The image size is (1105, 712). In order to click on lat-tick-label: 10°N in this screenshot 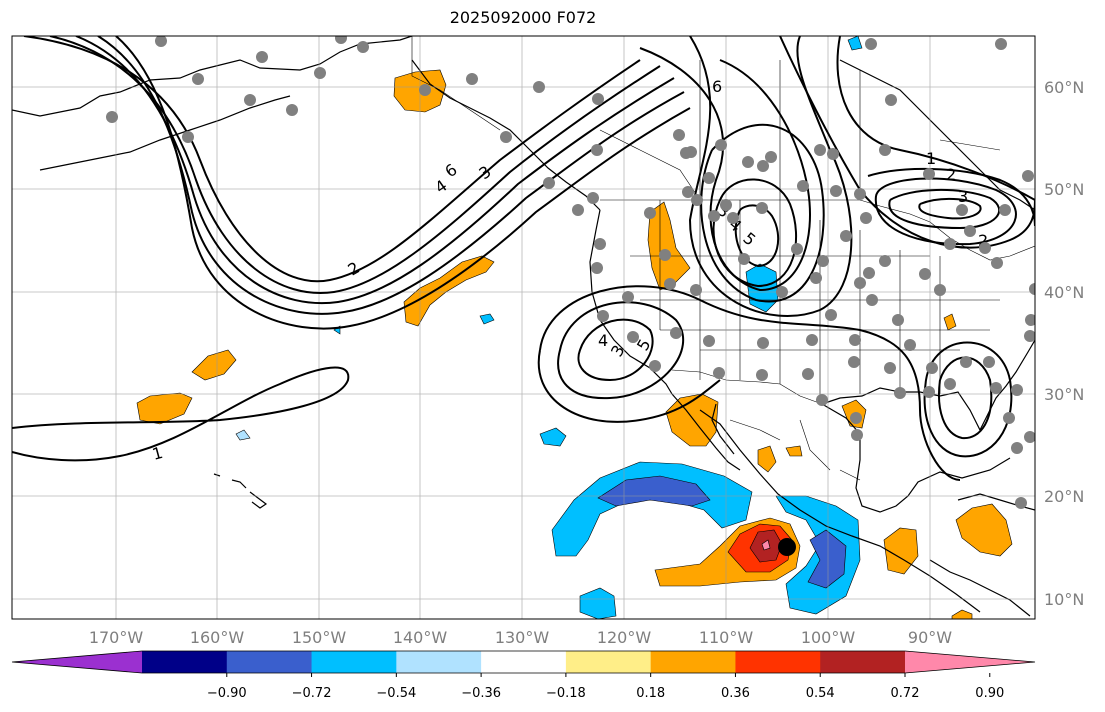, I will do `click(1064, 599)`.